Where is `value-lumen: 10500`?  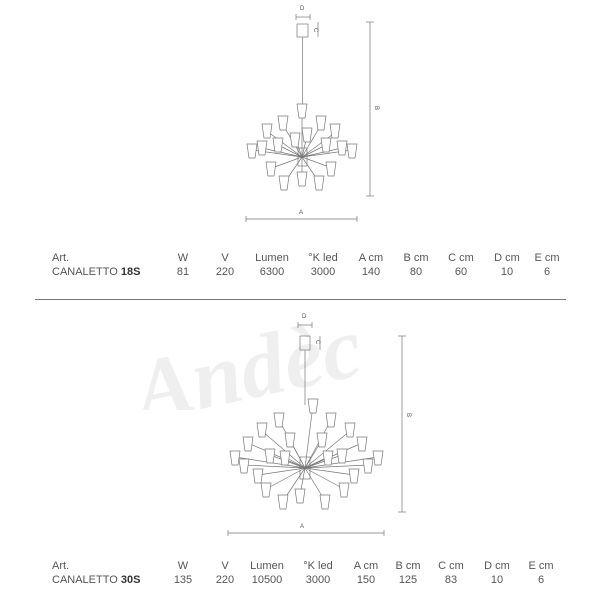 value-lumen: 10500 is located at coordinates (267, 580).